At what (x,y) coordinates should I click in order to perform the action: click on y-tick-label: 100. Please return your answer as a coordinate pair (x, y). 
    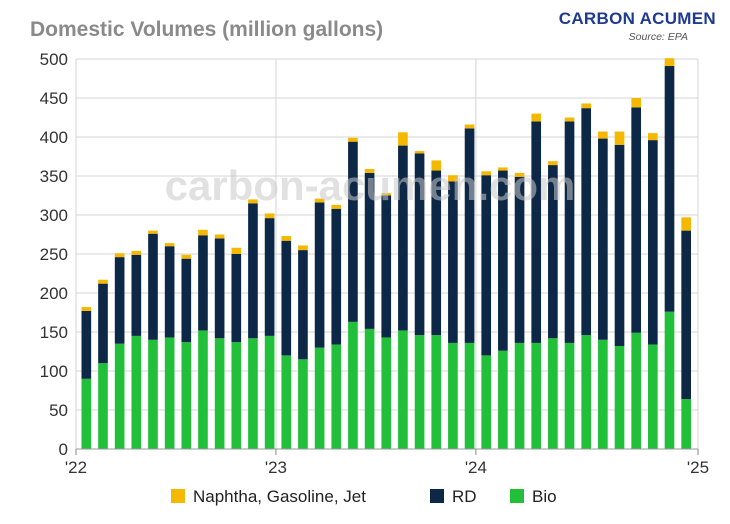
    Looking at the image, I should click on (54, 371).